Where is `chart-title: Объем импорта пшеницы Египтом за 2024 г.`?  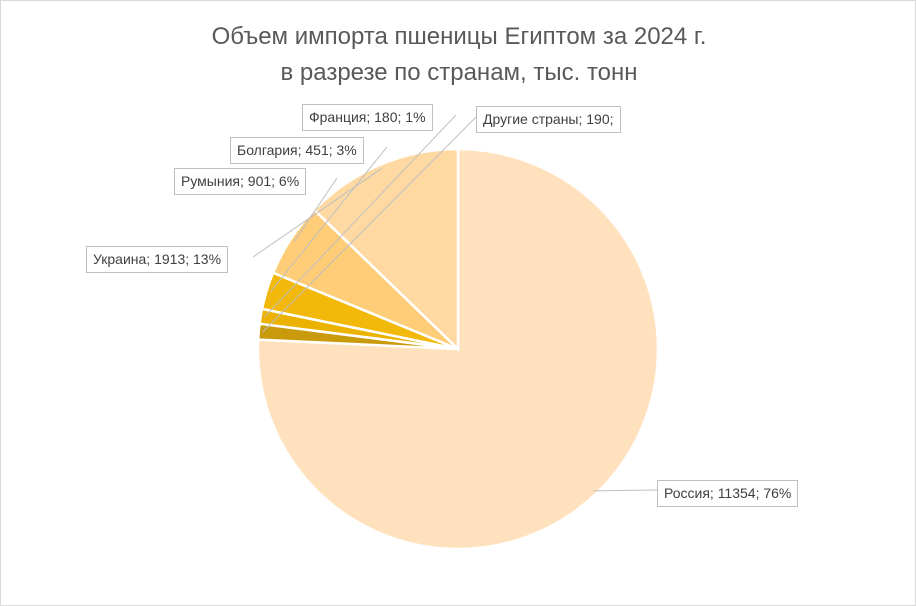 chart-title: Объем импорта пшеницы Египтом за 2024 г. is located at coordinates (459, 36).